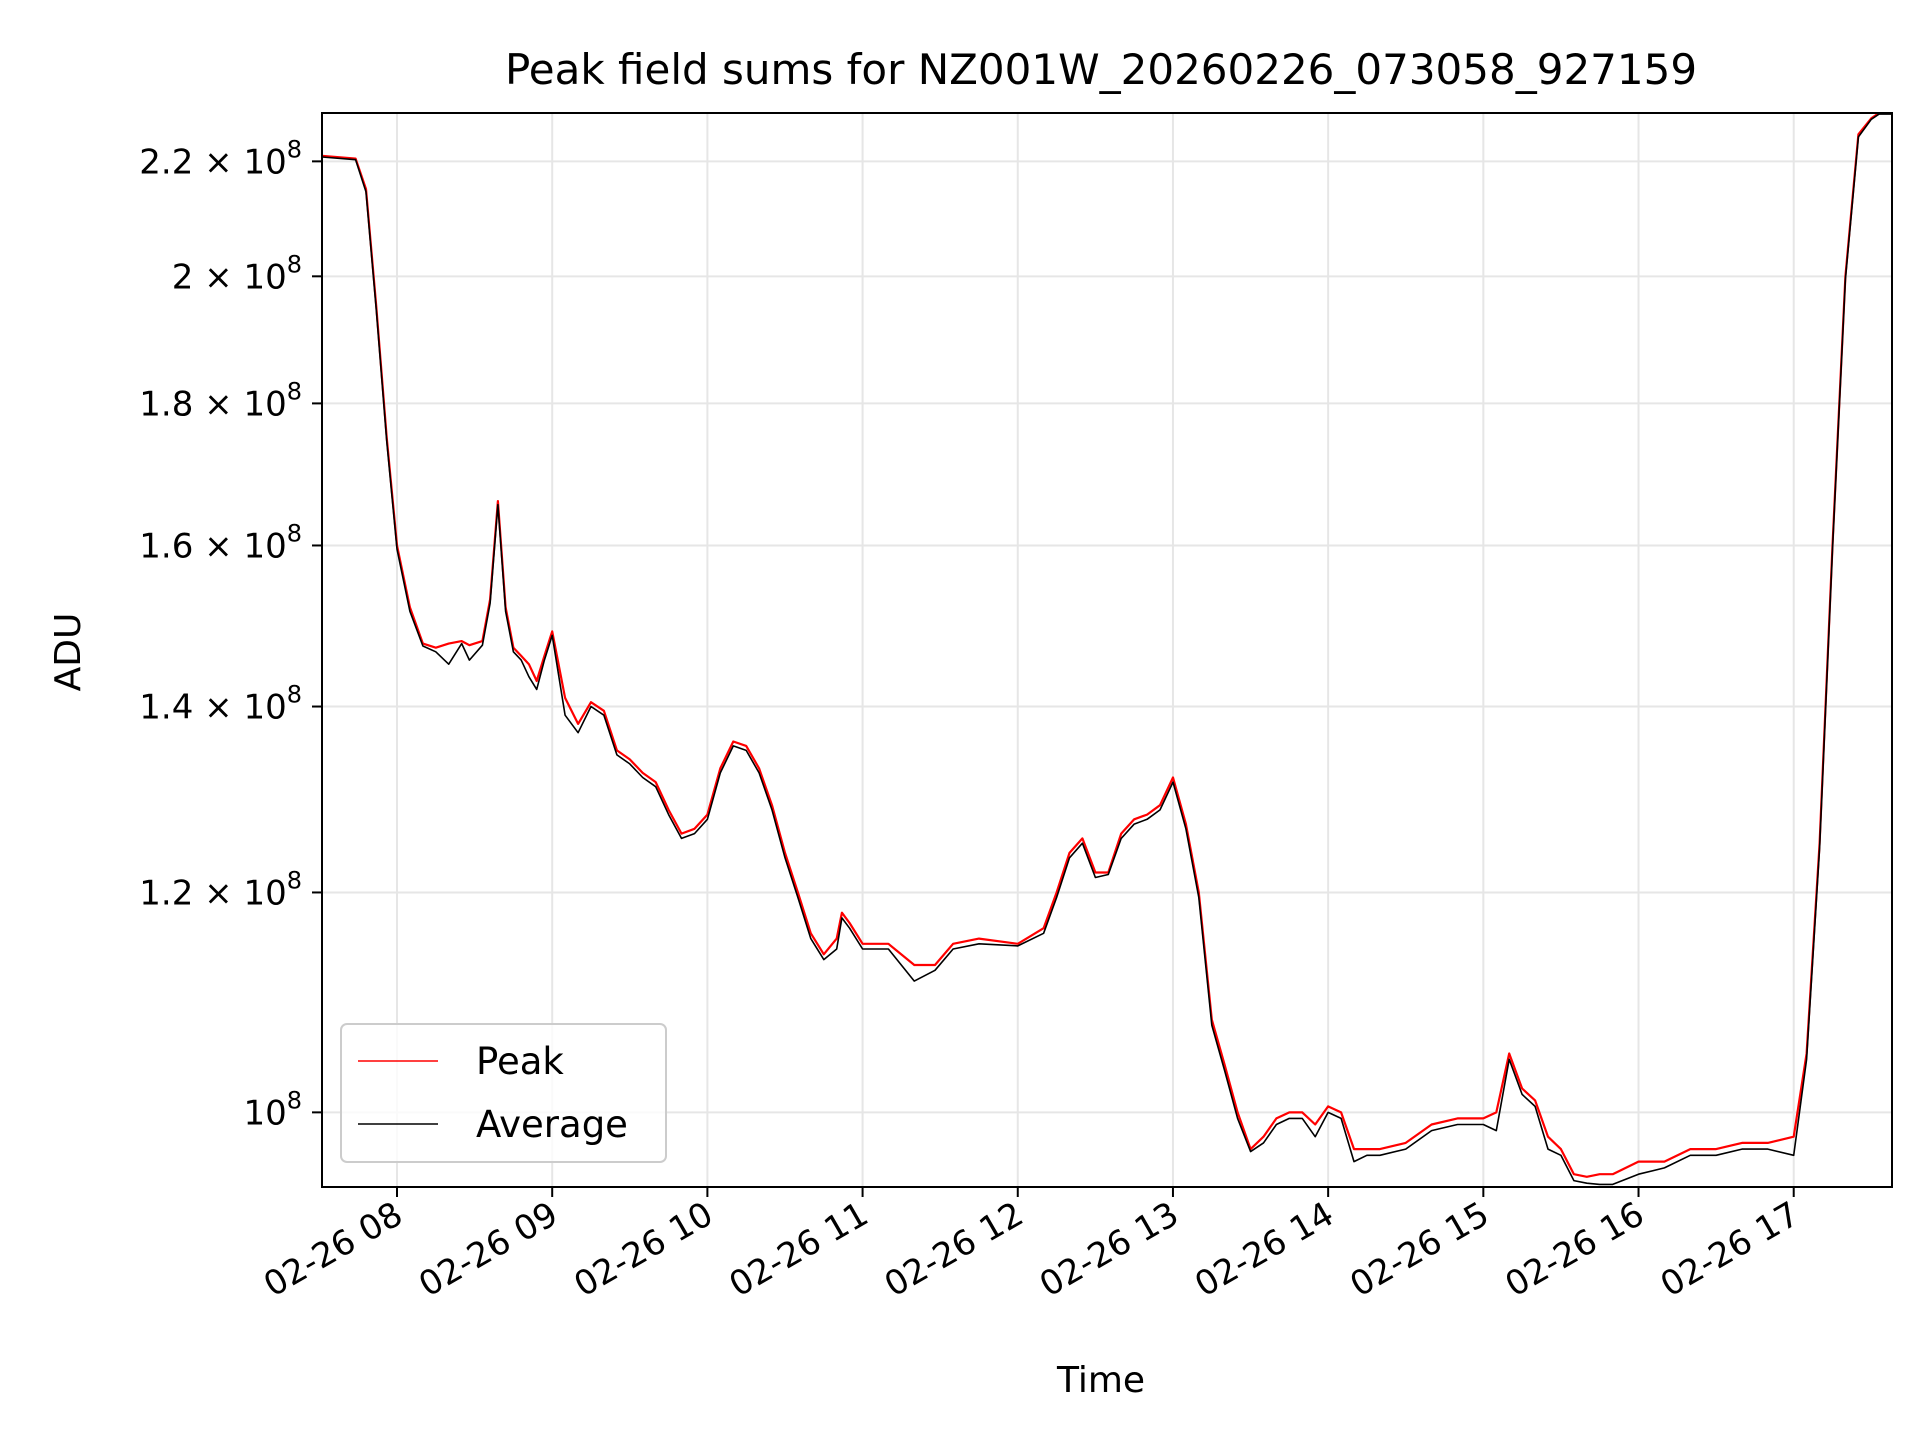 Image resolution: width=1920 pixels, height=1440 pixels. Describe the element at coordinates (68, 652) in the screenshot. I see `y-axis-label: ADU` at that location.